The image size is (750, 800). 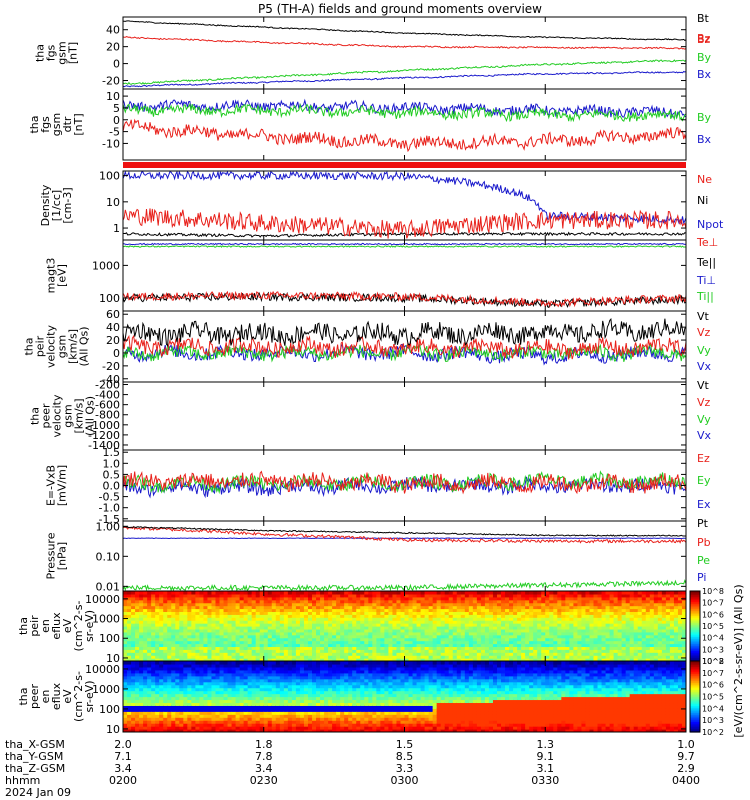 What do you see at coordinates (113, 314) in the screenshot?
I see `y-tick-label: 60` at bounding box center [113, 314].